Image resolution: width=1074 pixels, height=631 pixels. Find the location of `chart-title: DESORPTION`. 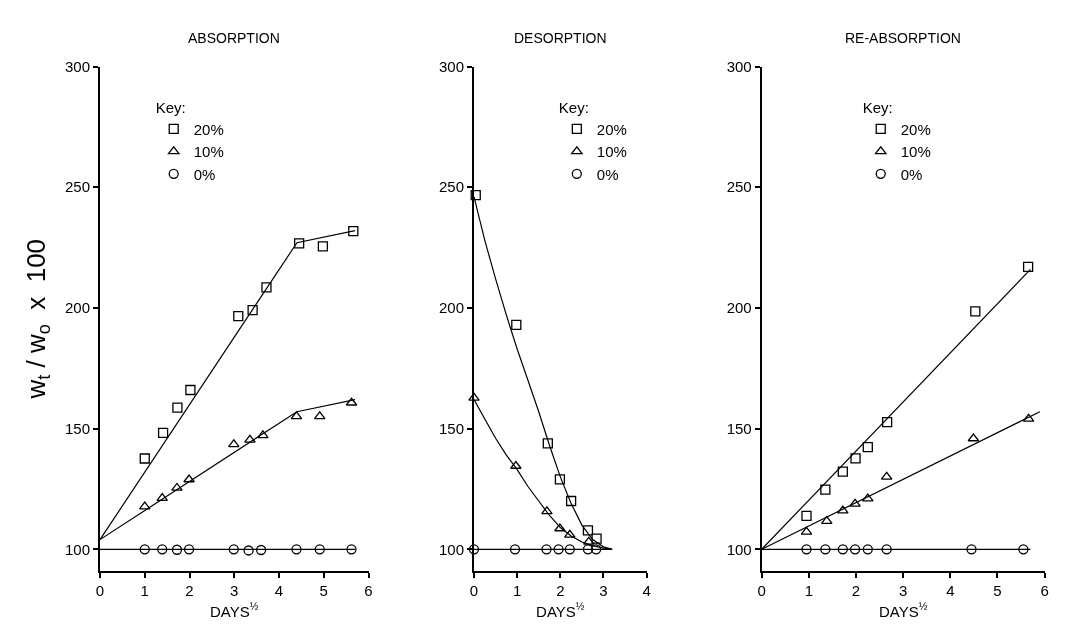

chart-title: DESORPTION is located at coordinates (560, 38).